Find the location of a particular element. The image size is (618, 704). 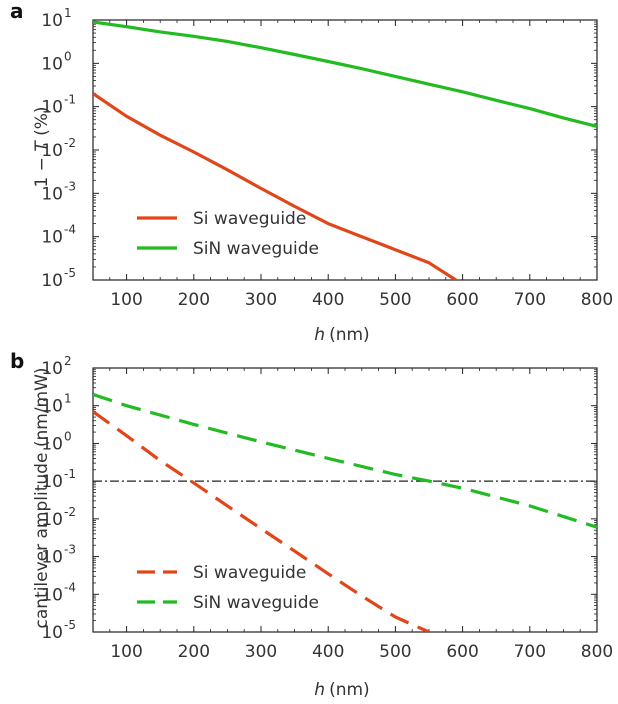

panel-a-y-tick-exponent: -1 is located at coordinates (70, 100).